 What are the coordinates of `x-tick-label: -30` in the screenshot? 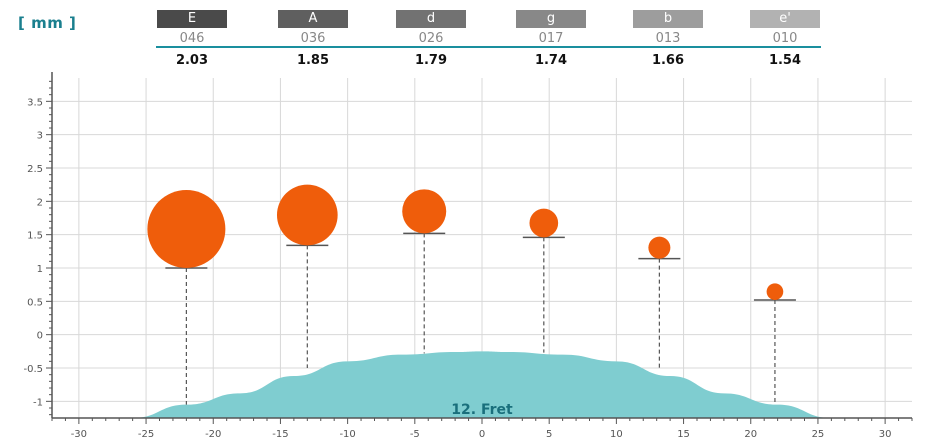 It's located at (79, 434).